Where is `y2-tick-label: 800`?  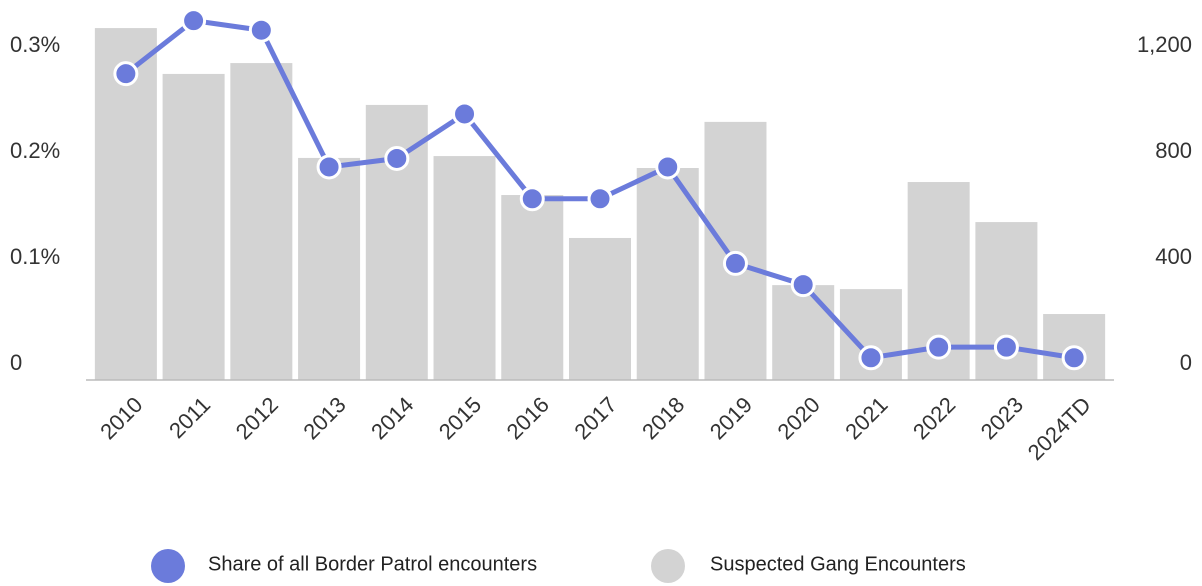
y2-tick-label: 800 is located at coordinates (1173, 150).